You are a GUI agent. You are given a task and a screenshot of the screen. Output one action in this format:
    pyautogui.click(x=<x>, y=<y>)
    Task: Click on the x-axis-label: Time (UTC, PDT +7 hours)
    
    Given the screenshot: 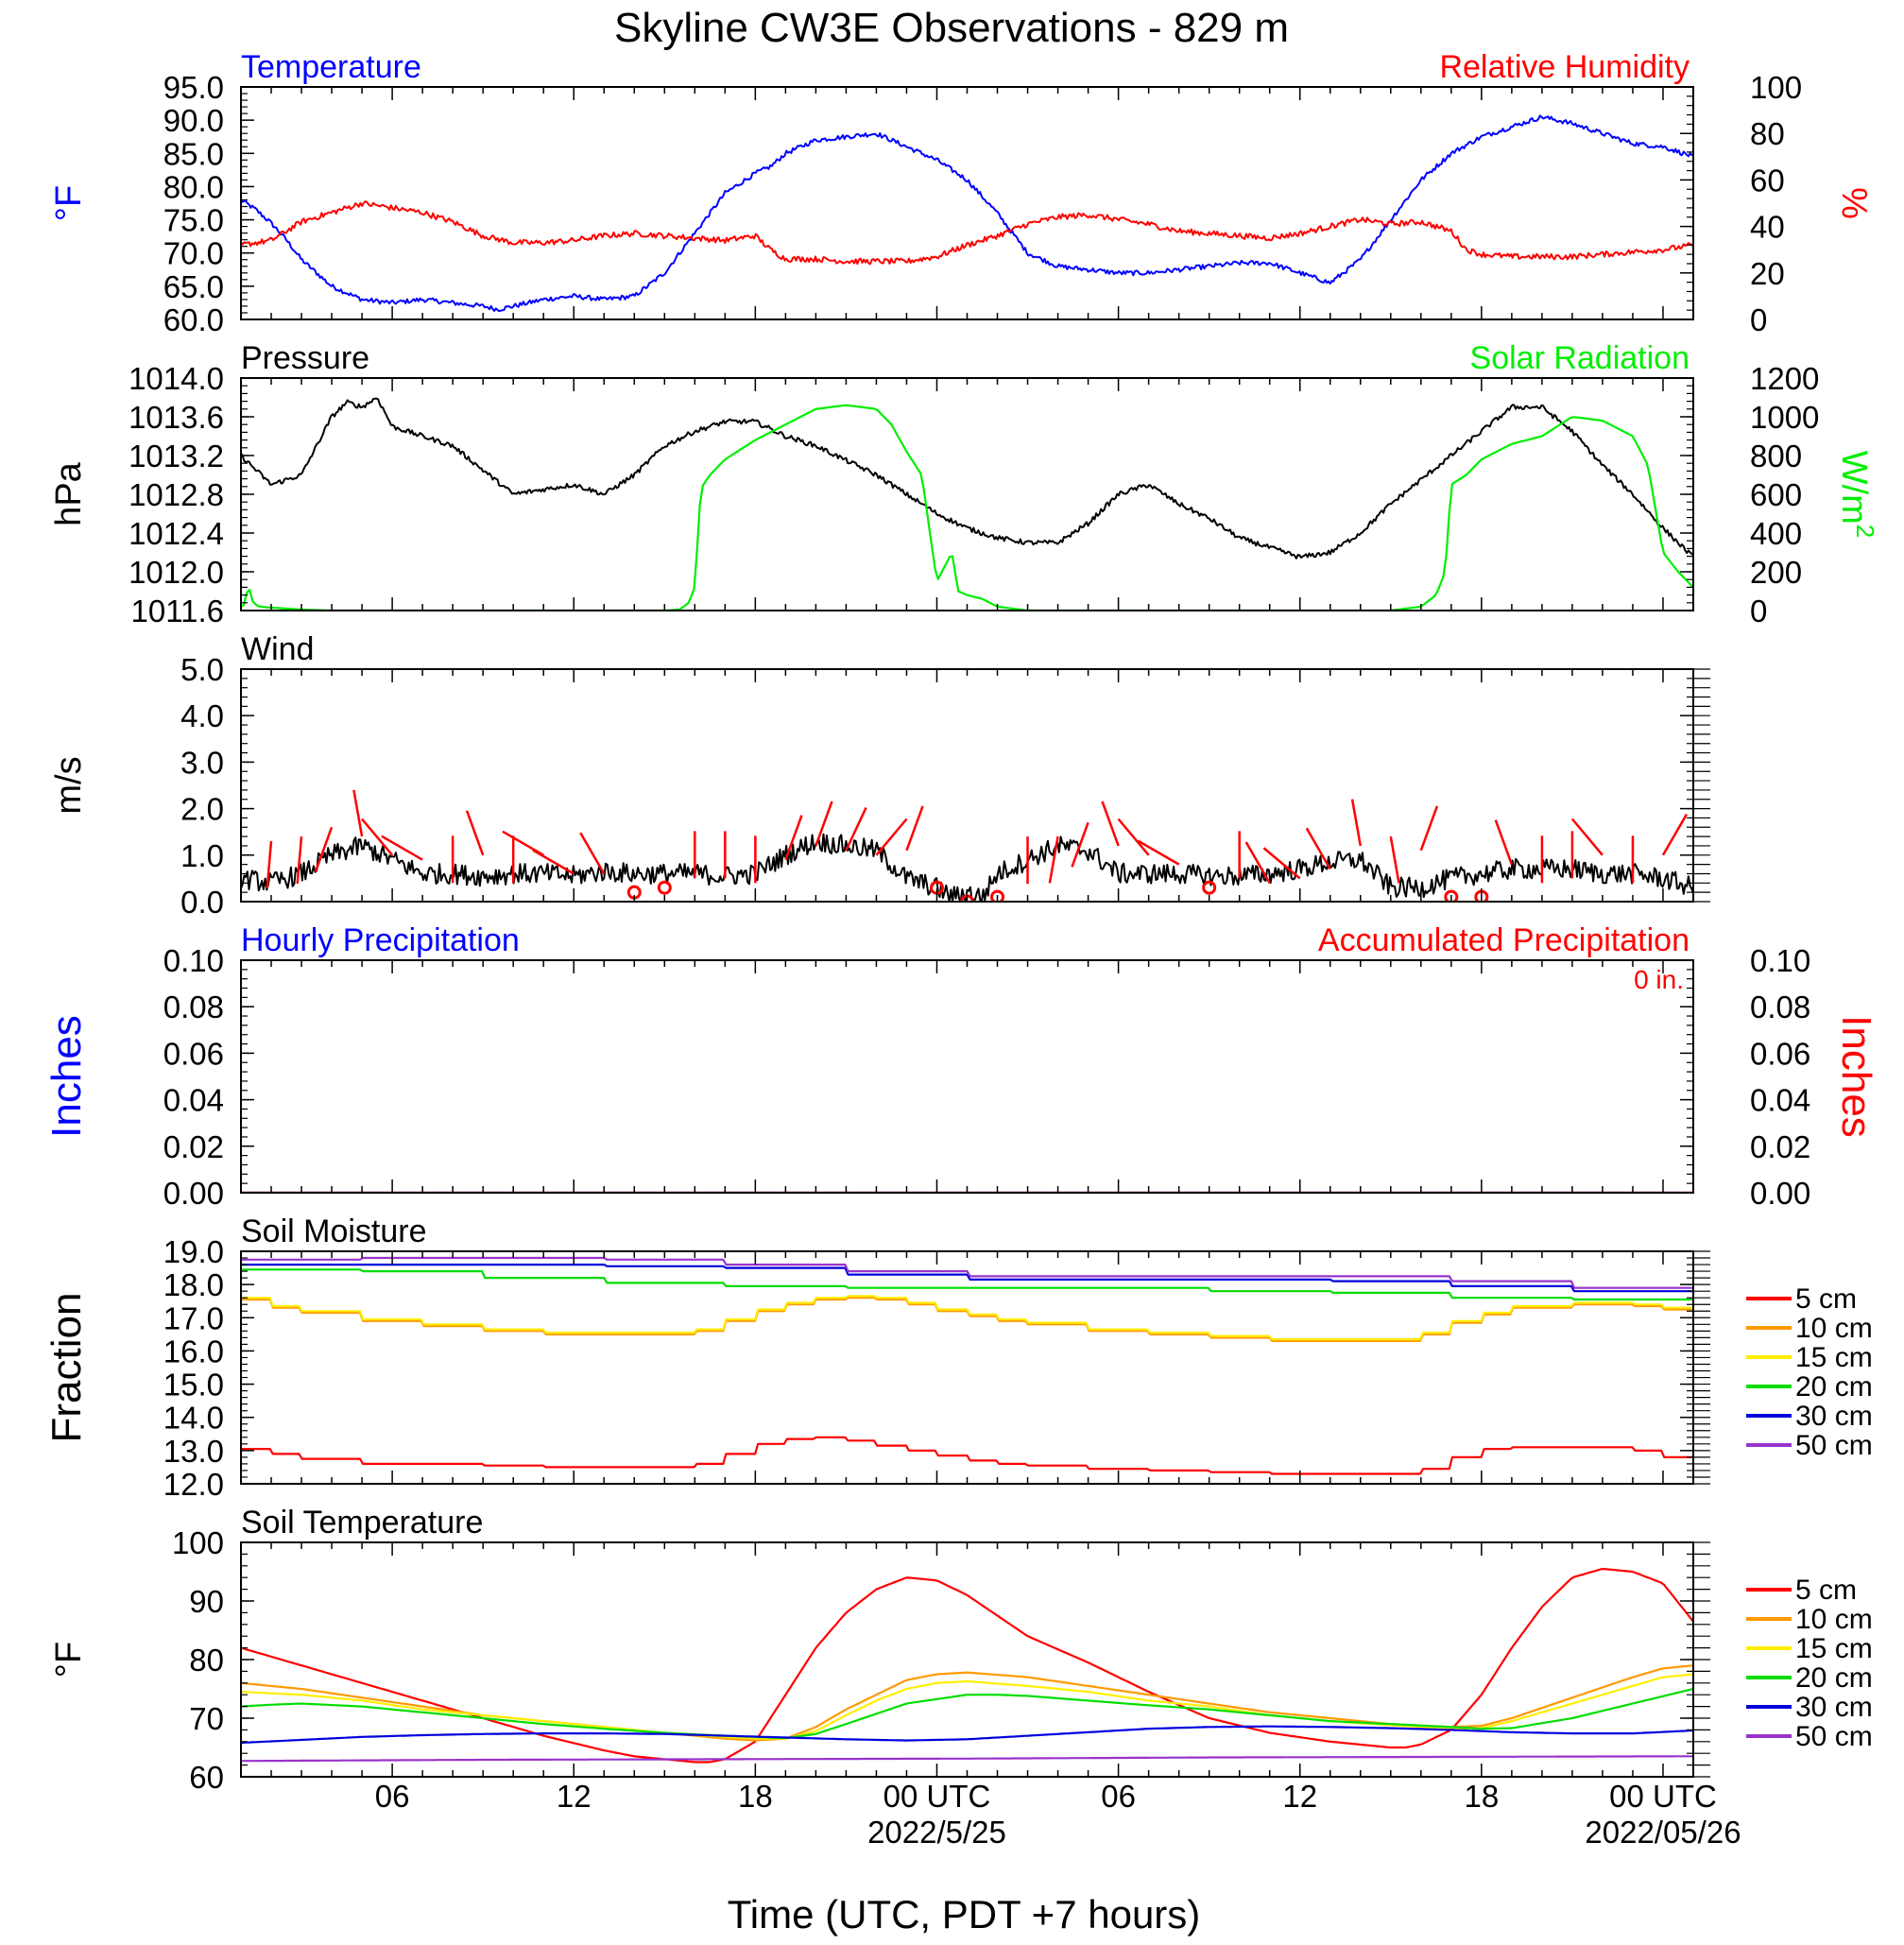 What is the action you would take?
    pyautogui.click(x=964, y=1914)
    